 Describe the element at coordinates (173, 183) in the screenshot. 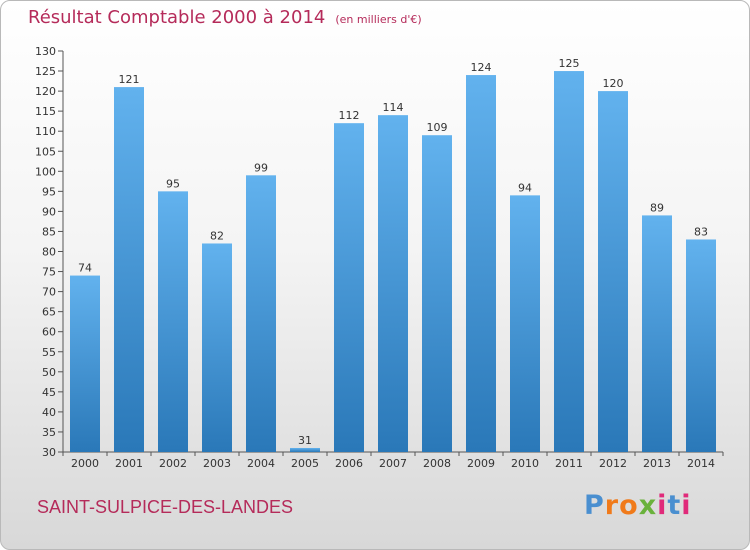

I see `data-label-2002: 95` at that location.